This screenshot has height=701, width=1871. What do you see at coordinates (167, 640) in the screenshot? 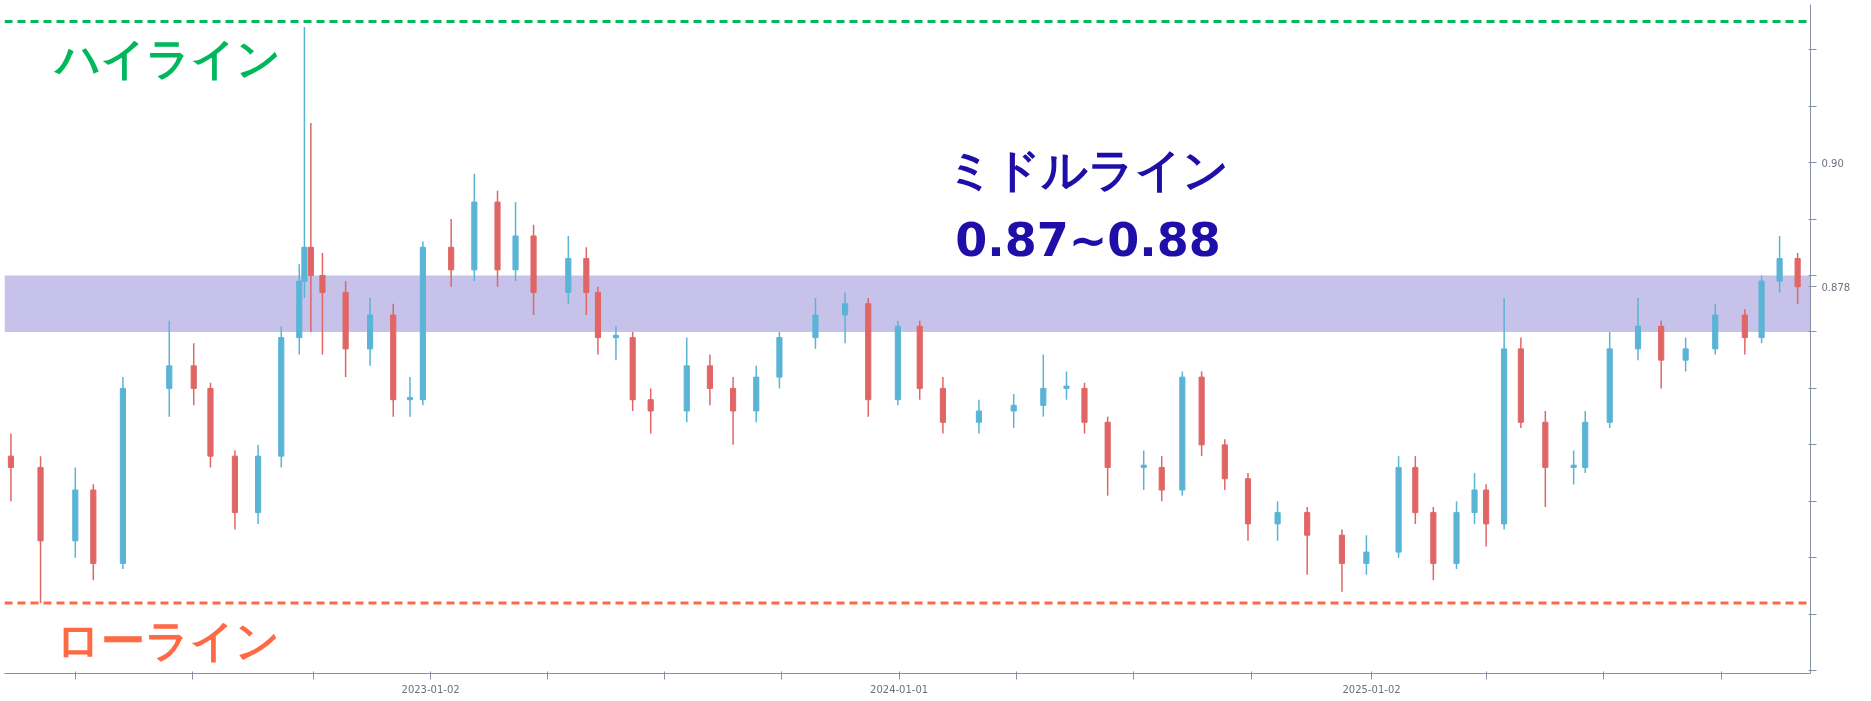
I see `ref-line-label: ローライン` at bounding box center [167, 640].